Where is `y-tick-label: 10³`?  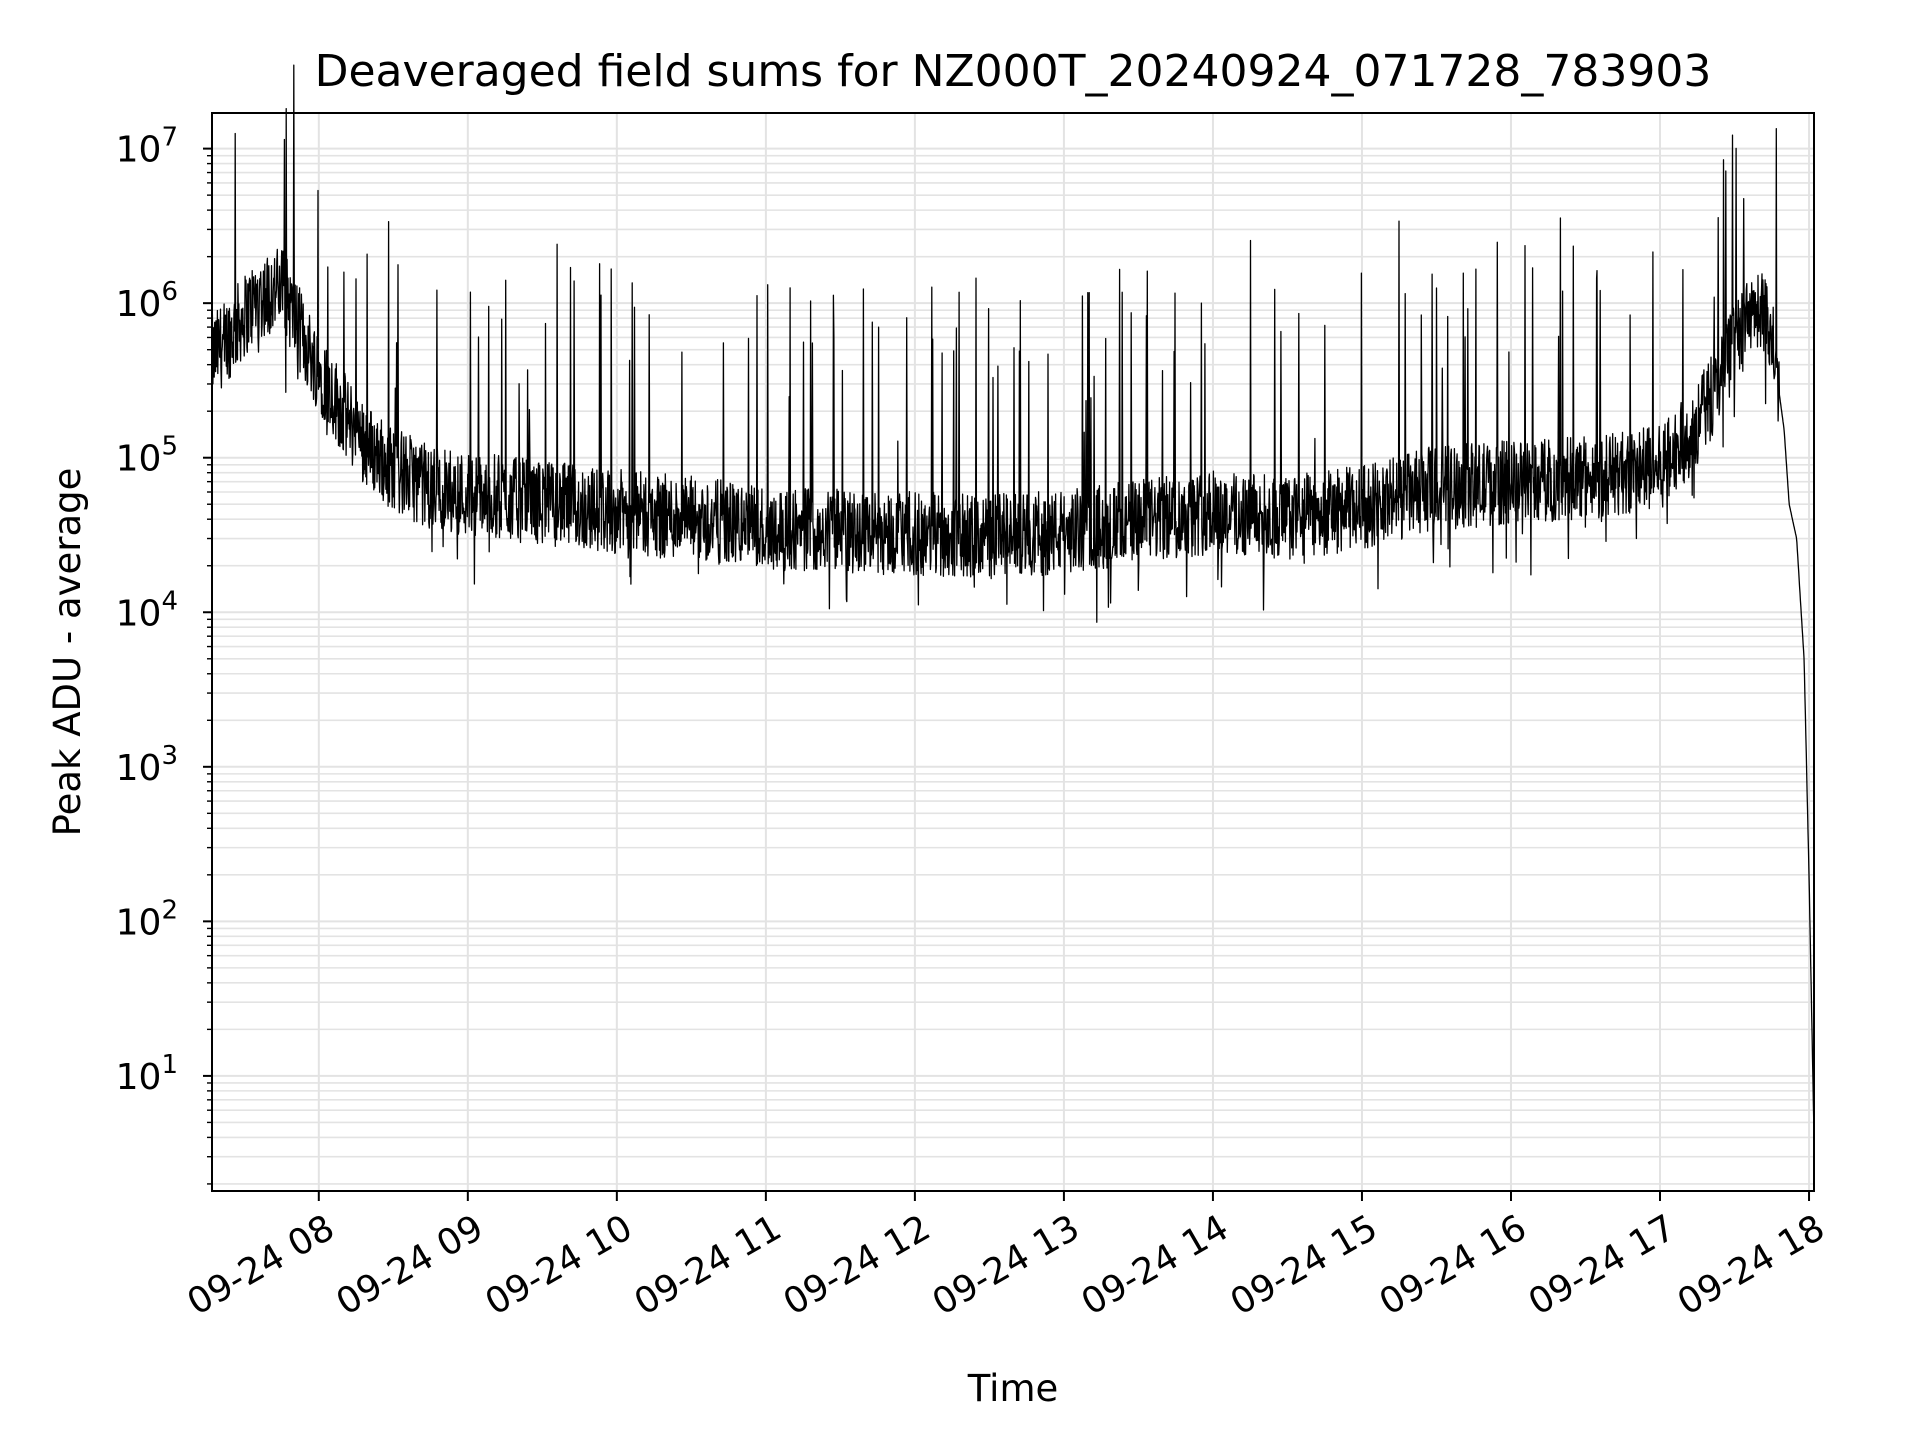 y-tick-label: 10³ is located at coordinates (147, 765).